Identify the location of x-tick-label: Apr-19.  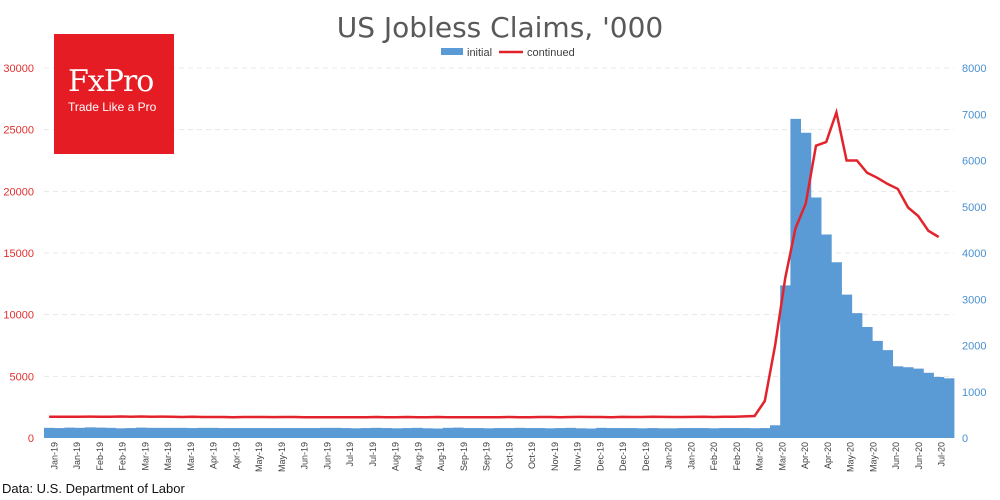
(236, 455).